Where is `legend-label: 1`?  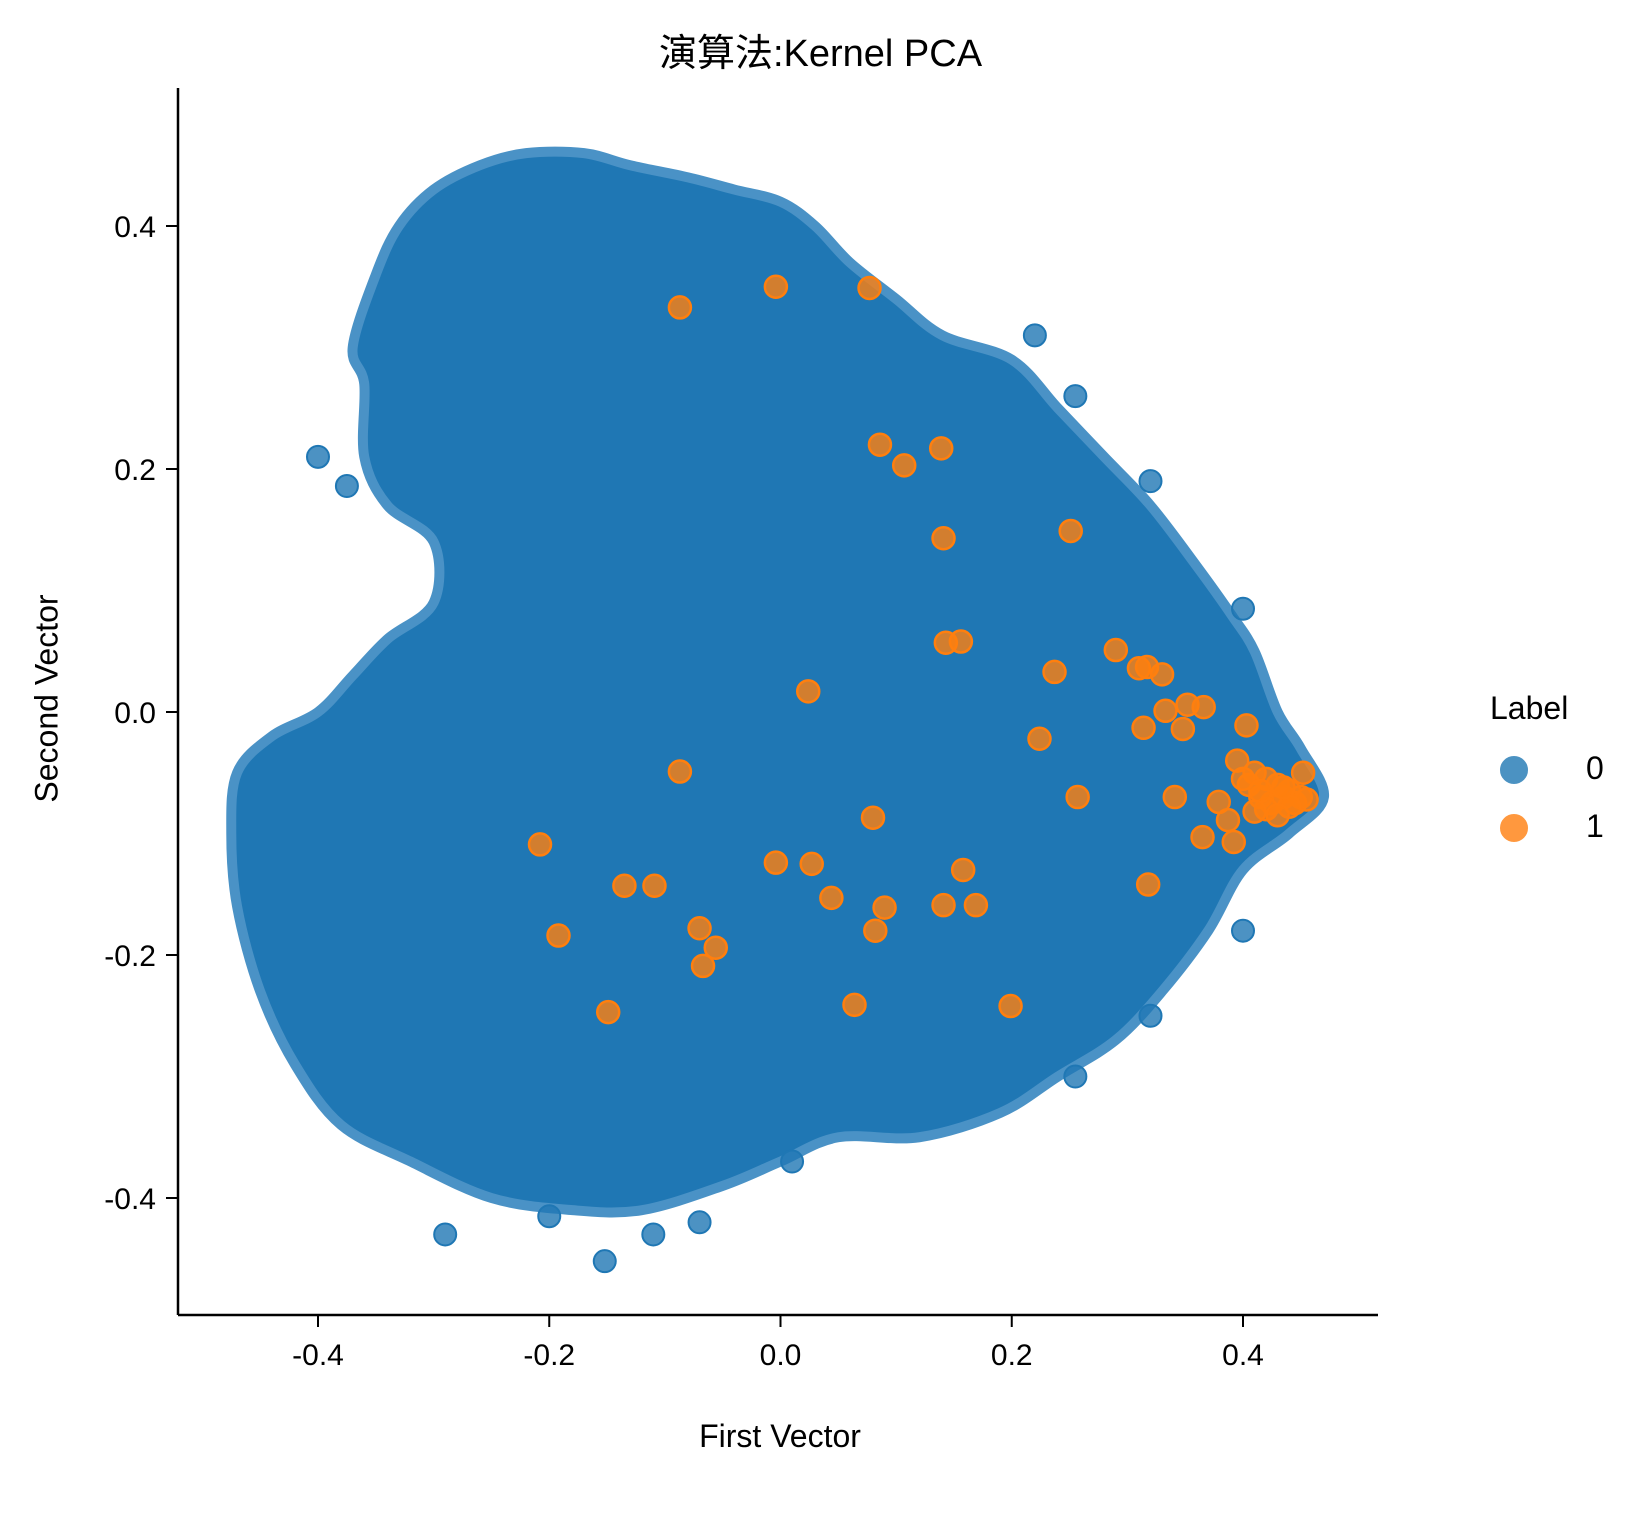 legend-label: 1 is located at coordinates (1595, 826).